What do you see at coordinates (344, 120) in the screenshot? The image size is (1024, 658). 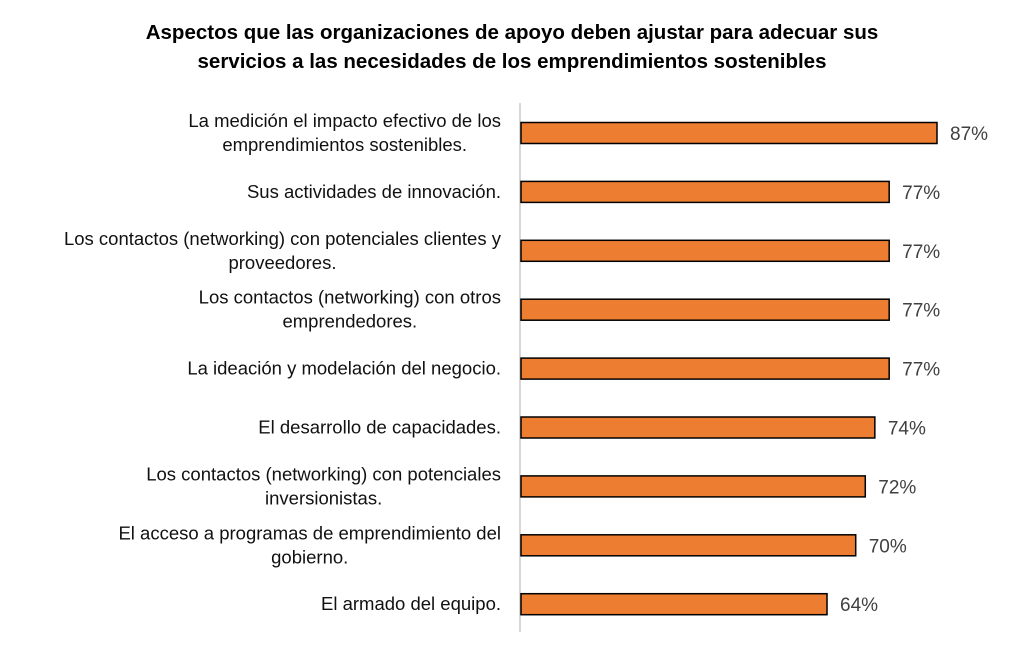 I see `category-label-1-line-1: La medición el impacto efectivo de los` at bounding box center [344, 120].